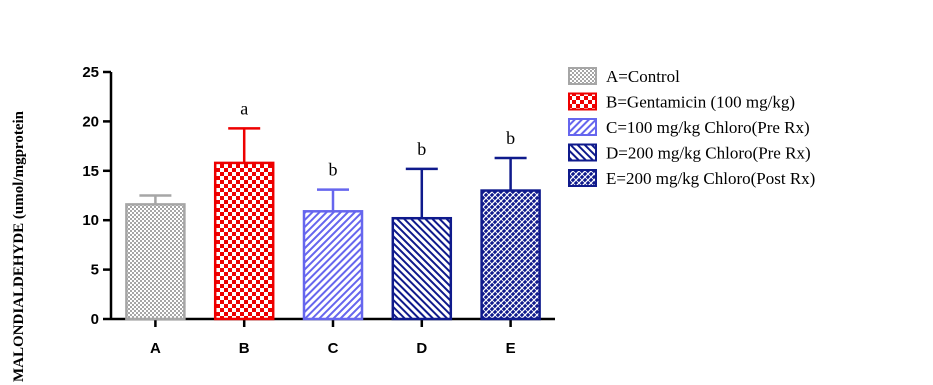  What do you see at coordinates (421, 348) in the screenshot?
I see `x-tick-label: D` at bounding box center [421, 348].